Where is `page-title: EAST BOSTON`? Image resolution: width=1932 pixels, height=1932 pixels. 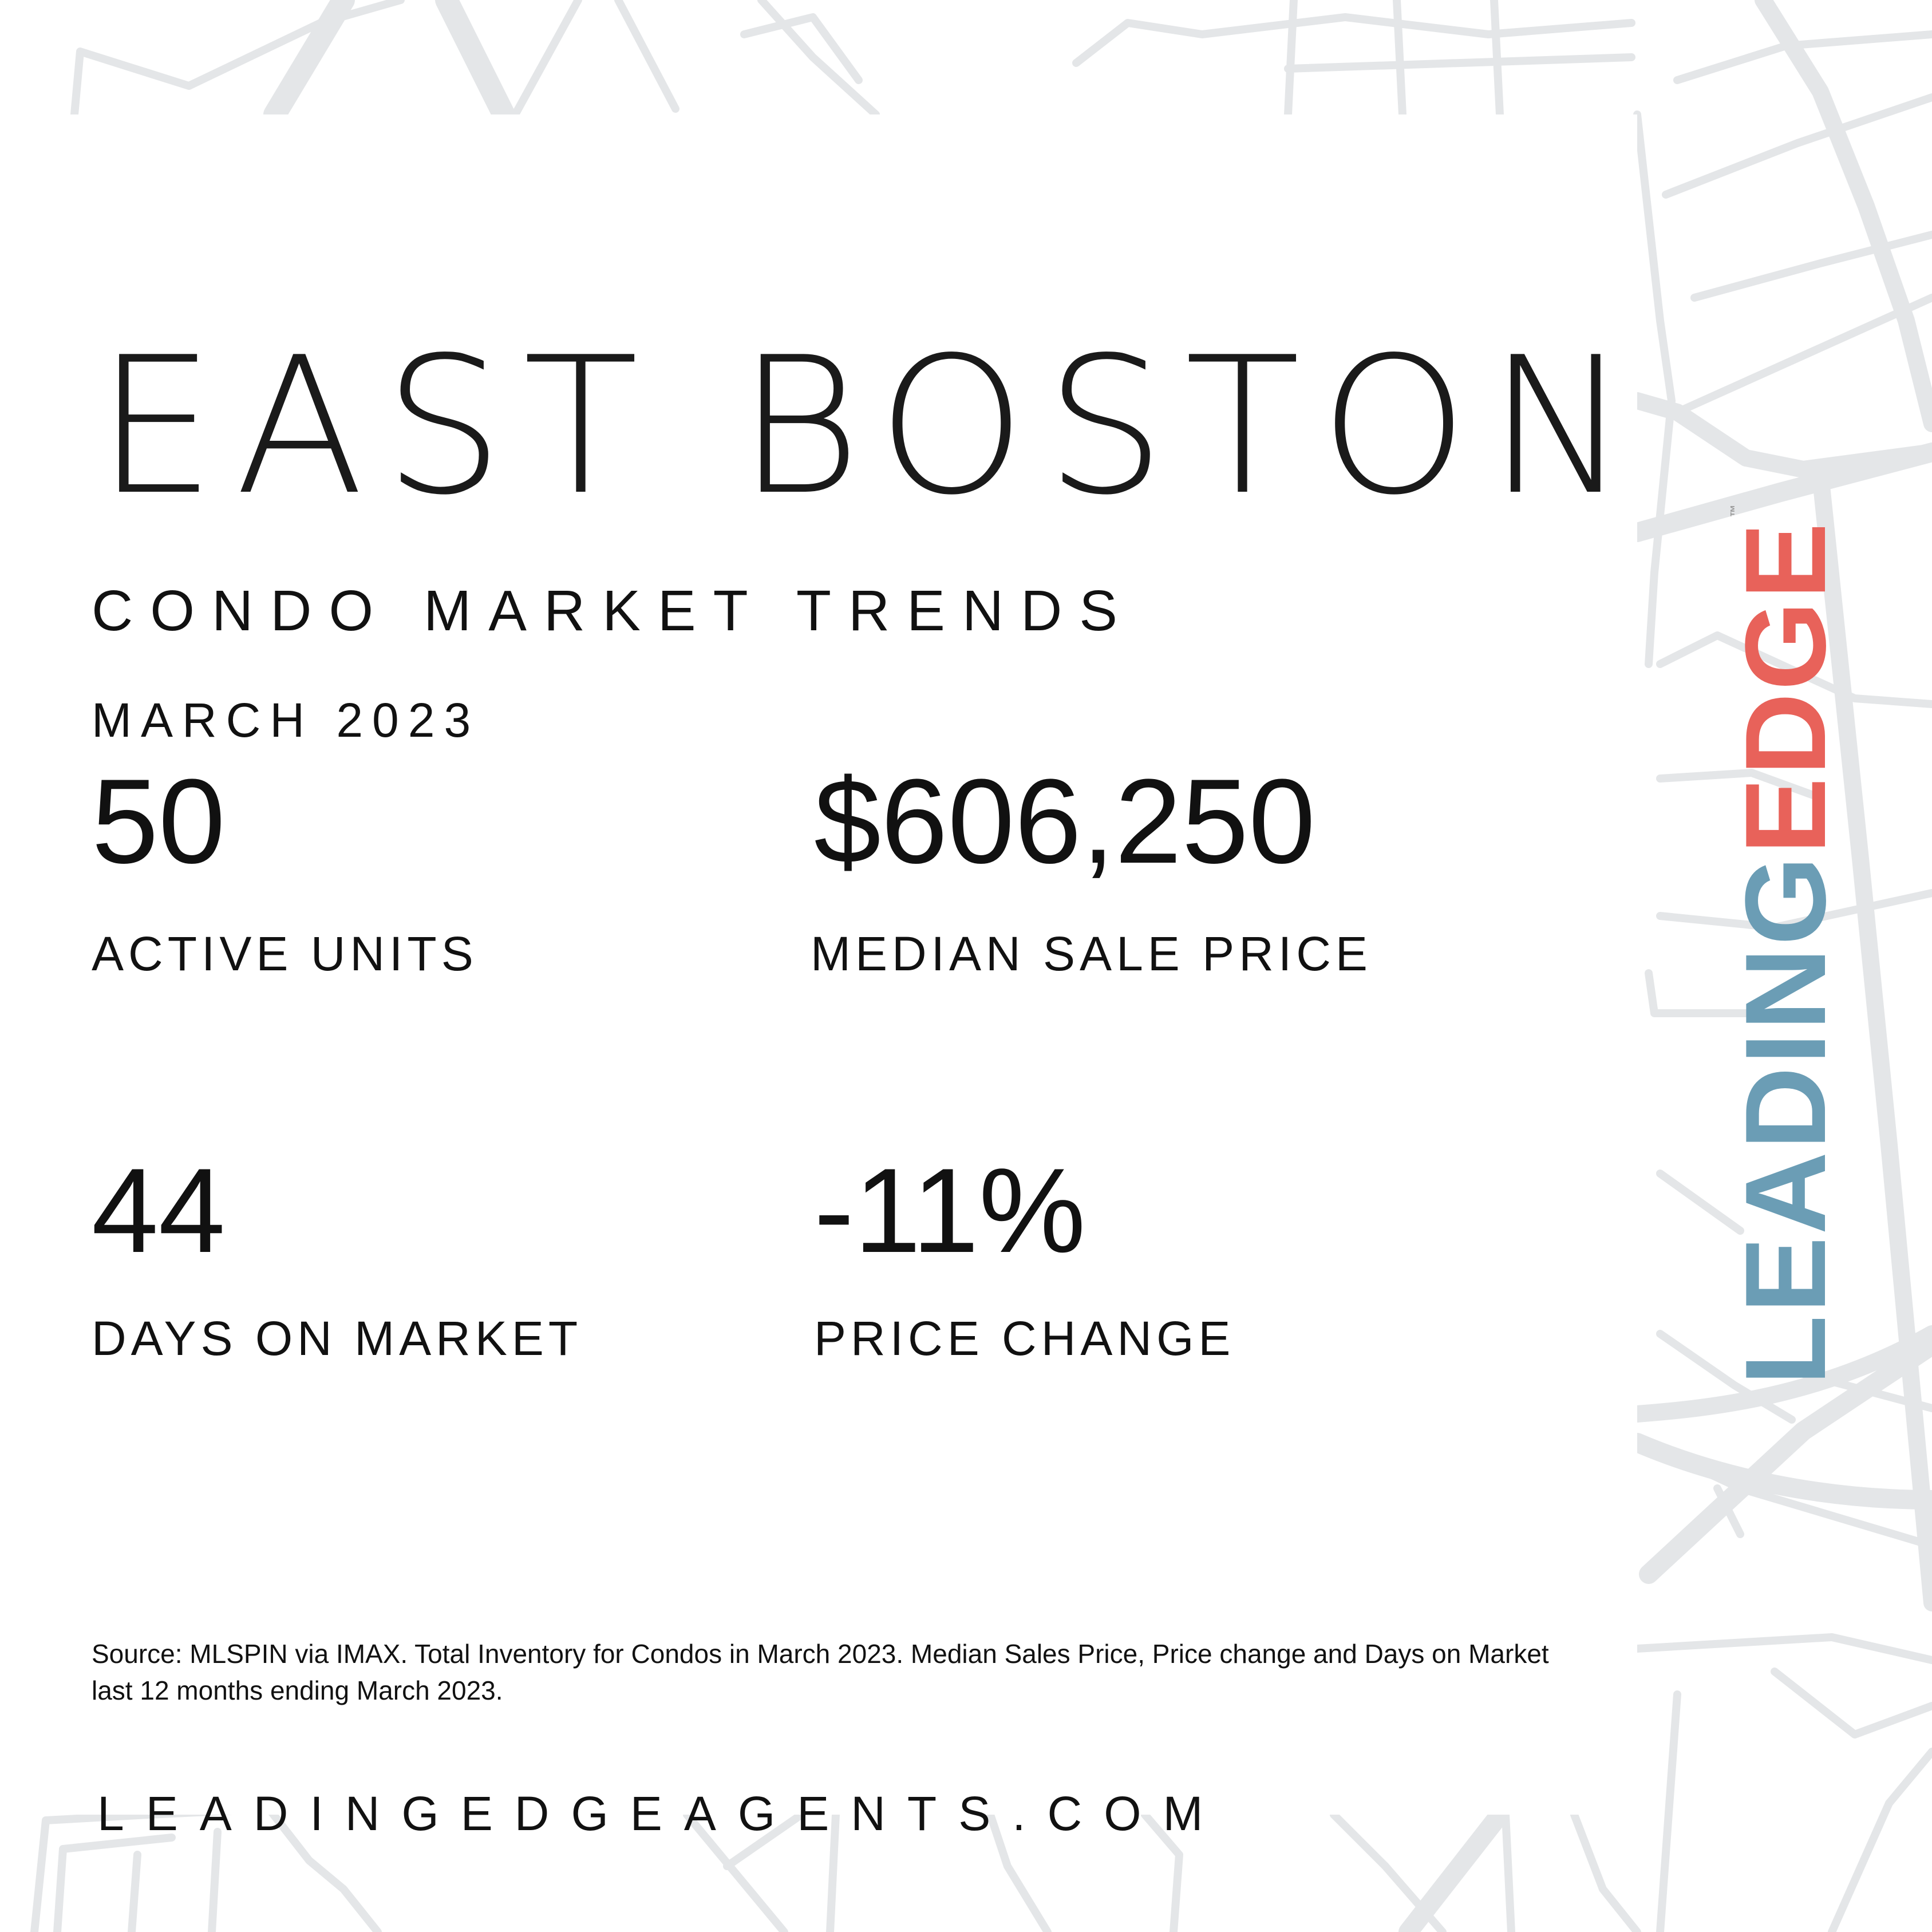
page-title: EAST BOSTON is located at coordinates (872, 426).